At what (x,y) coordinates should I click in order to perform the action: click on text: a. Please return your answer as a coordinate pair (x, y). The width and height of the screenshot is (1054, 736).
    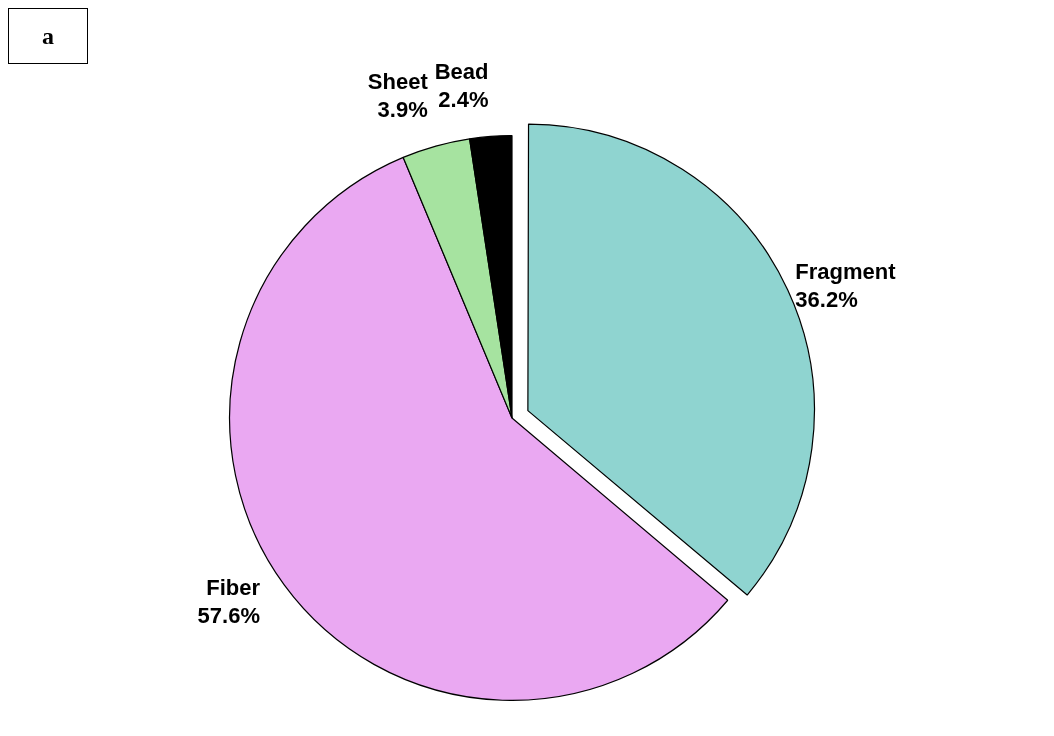
    Looking at the image, I should click on (48, 36).